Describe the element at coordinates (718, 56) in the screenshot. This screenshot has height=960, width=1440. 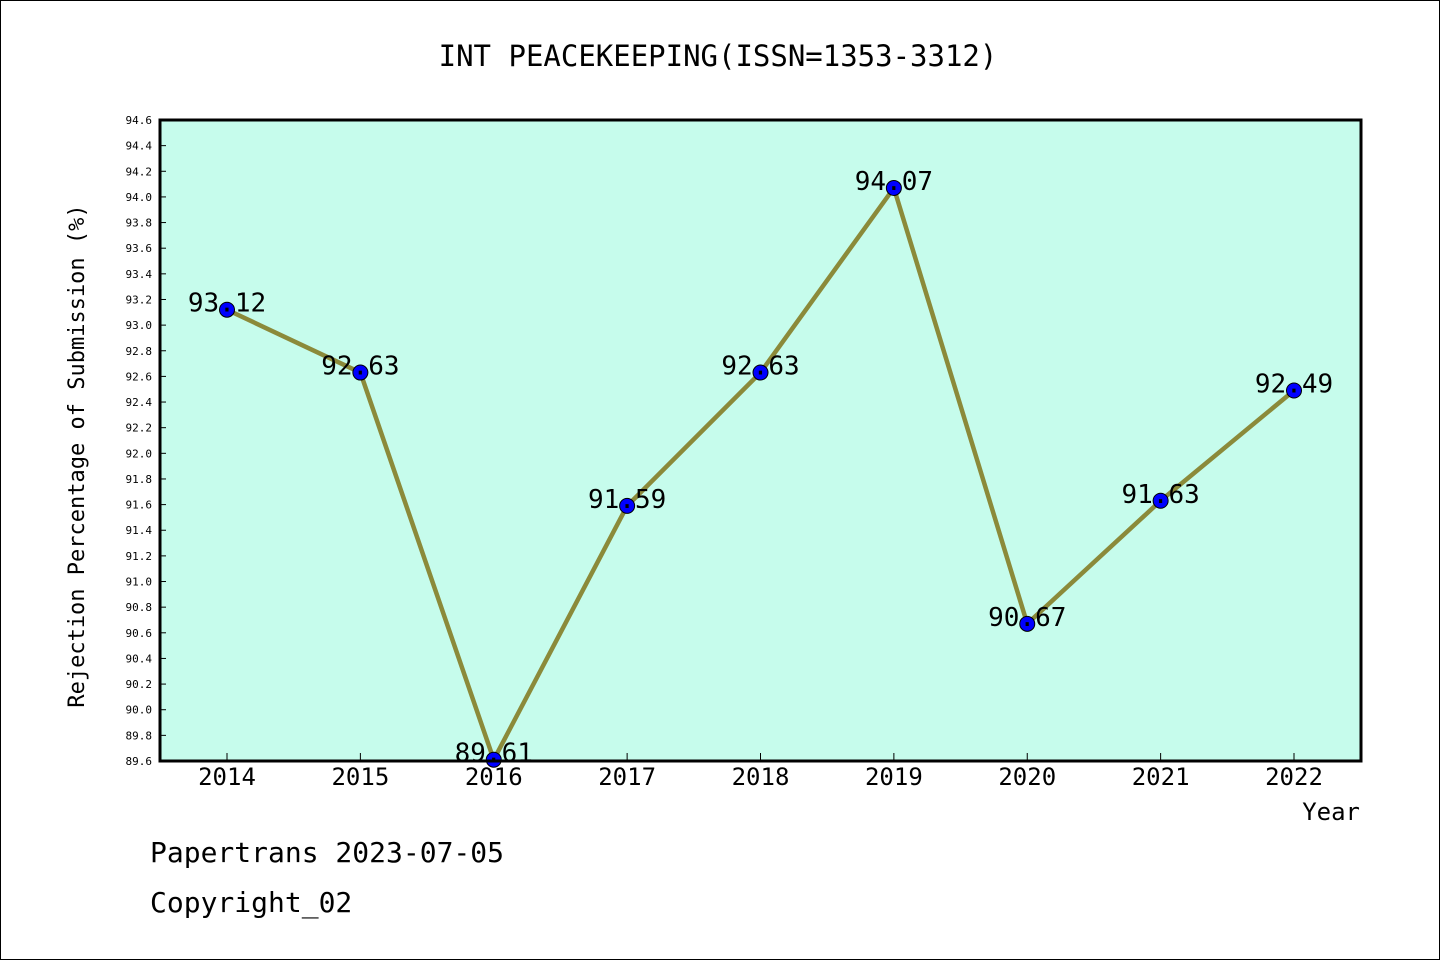
I see `chart-title: INT PEACEKEEPING(ISSN=1353-3312)` at that location.